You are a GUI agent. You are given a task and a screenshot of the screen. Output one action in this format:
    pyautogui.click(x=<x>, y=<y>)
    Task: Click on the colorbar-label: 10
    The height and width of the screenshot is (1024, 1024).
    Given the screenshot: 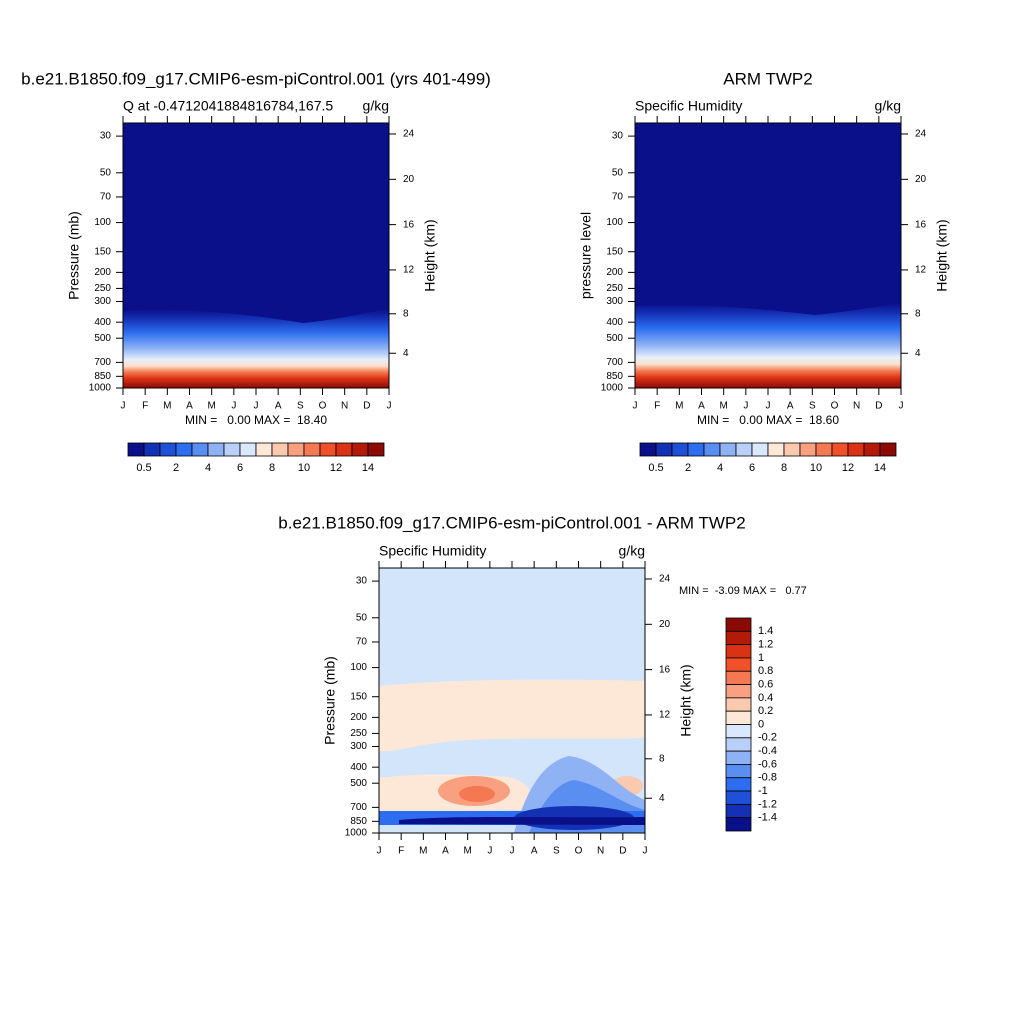 What is the action you would take?
    pyautogui.click(x=304, y=468)
    